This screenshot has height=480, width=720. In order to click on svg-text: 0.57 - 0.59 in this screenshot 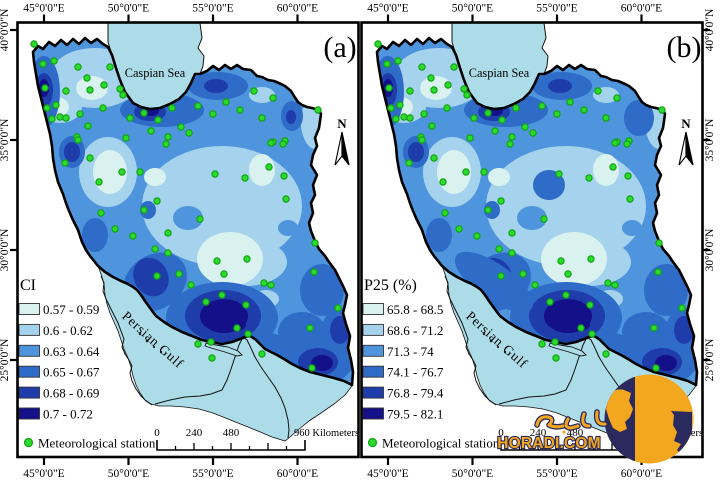, I will do `click(71, 309)`.